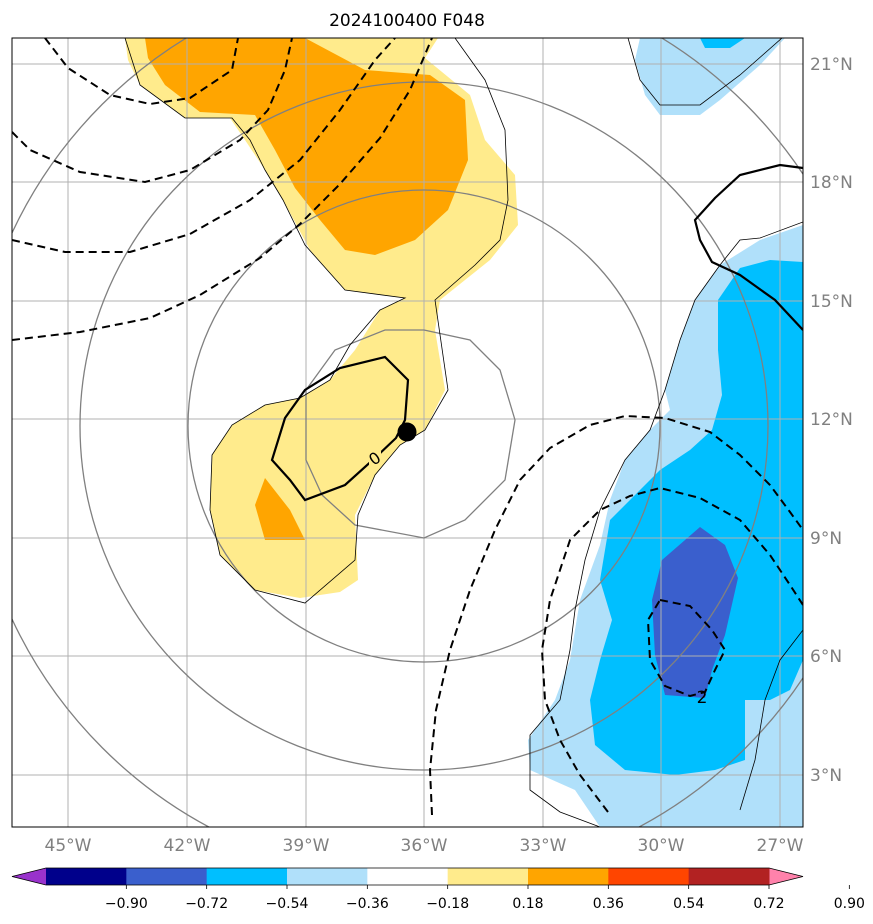  What do you see at coordinates (206, 904) in the screenshot?
I see `colorbar-tick-label: −0.72` at bounding box center [206, 904].